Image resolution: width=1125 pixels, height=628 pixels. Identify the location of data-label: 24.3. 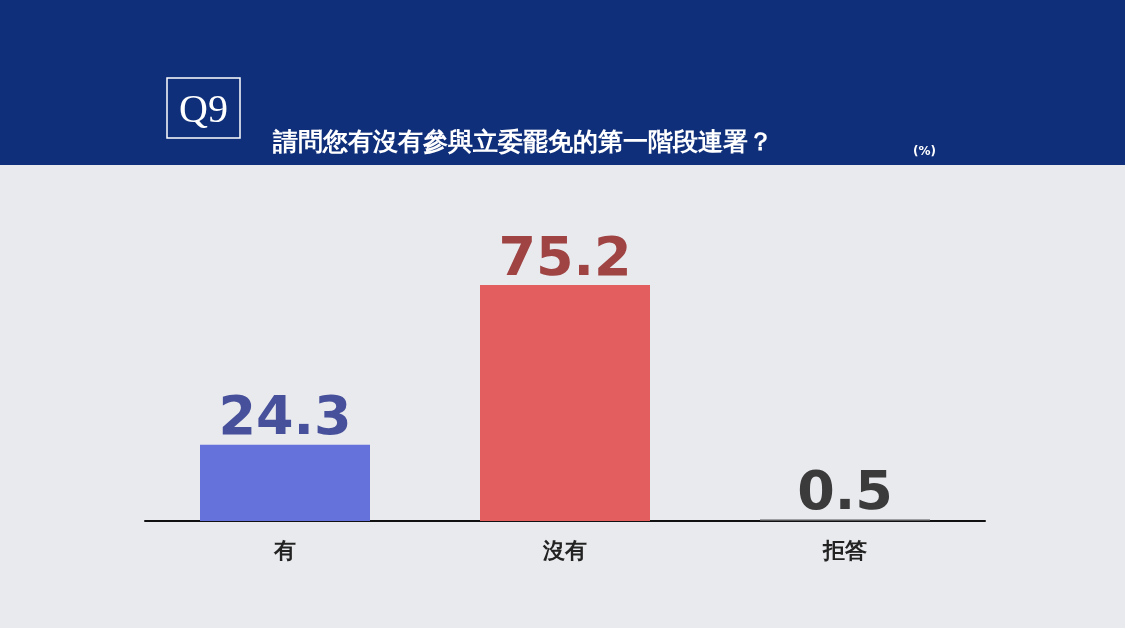
(285, 416).